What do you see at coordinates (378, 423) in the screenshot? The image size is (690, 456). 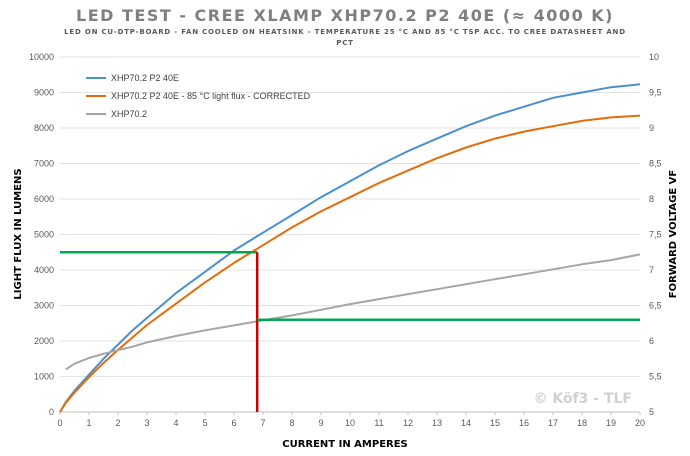 I see `x-tick-label: 11` at bounding box center [378, 423].